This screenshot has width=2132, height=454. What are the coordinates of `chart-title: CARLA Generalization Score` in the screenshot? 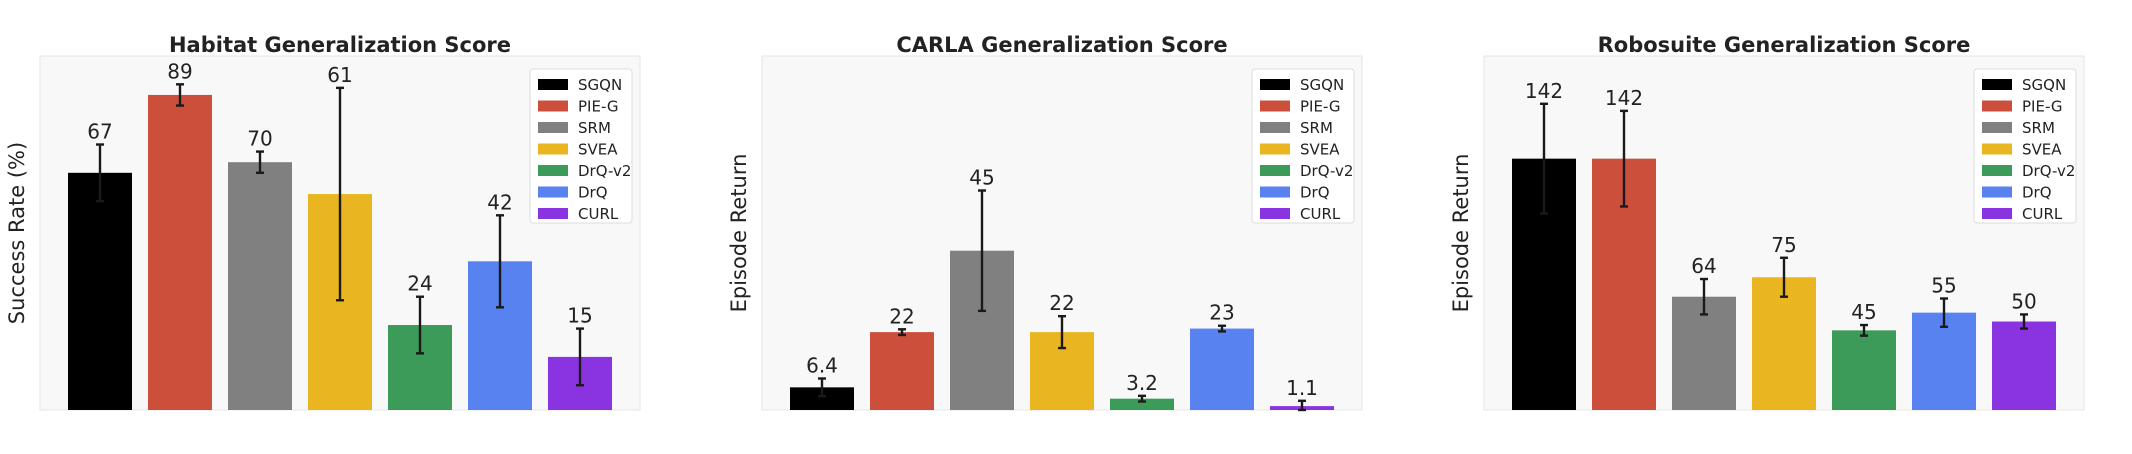 It's located at (1061, 45).